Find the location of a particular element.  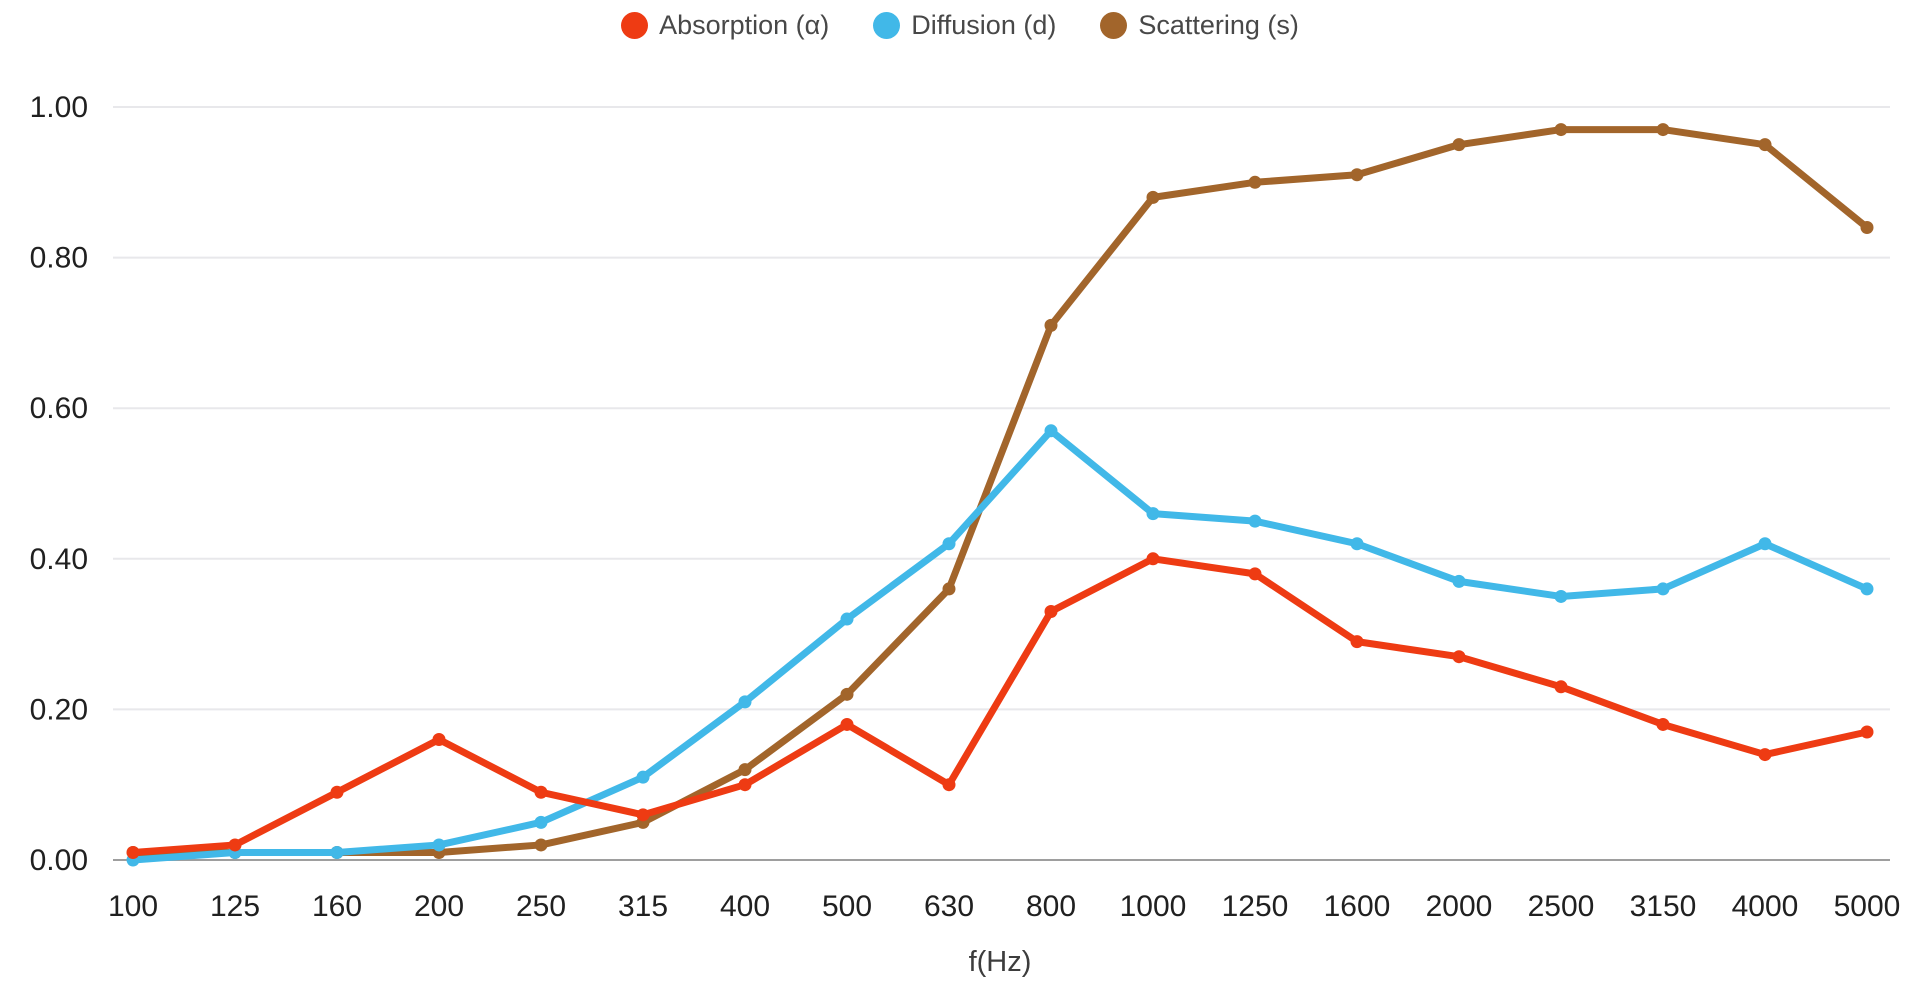

y-tick-label: 1.00 is located at coordinates (59, 107).